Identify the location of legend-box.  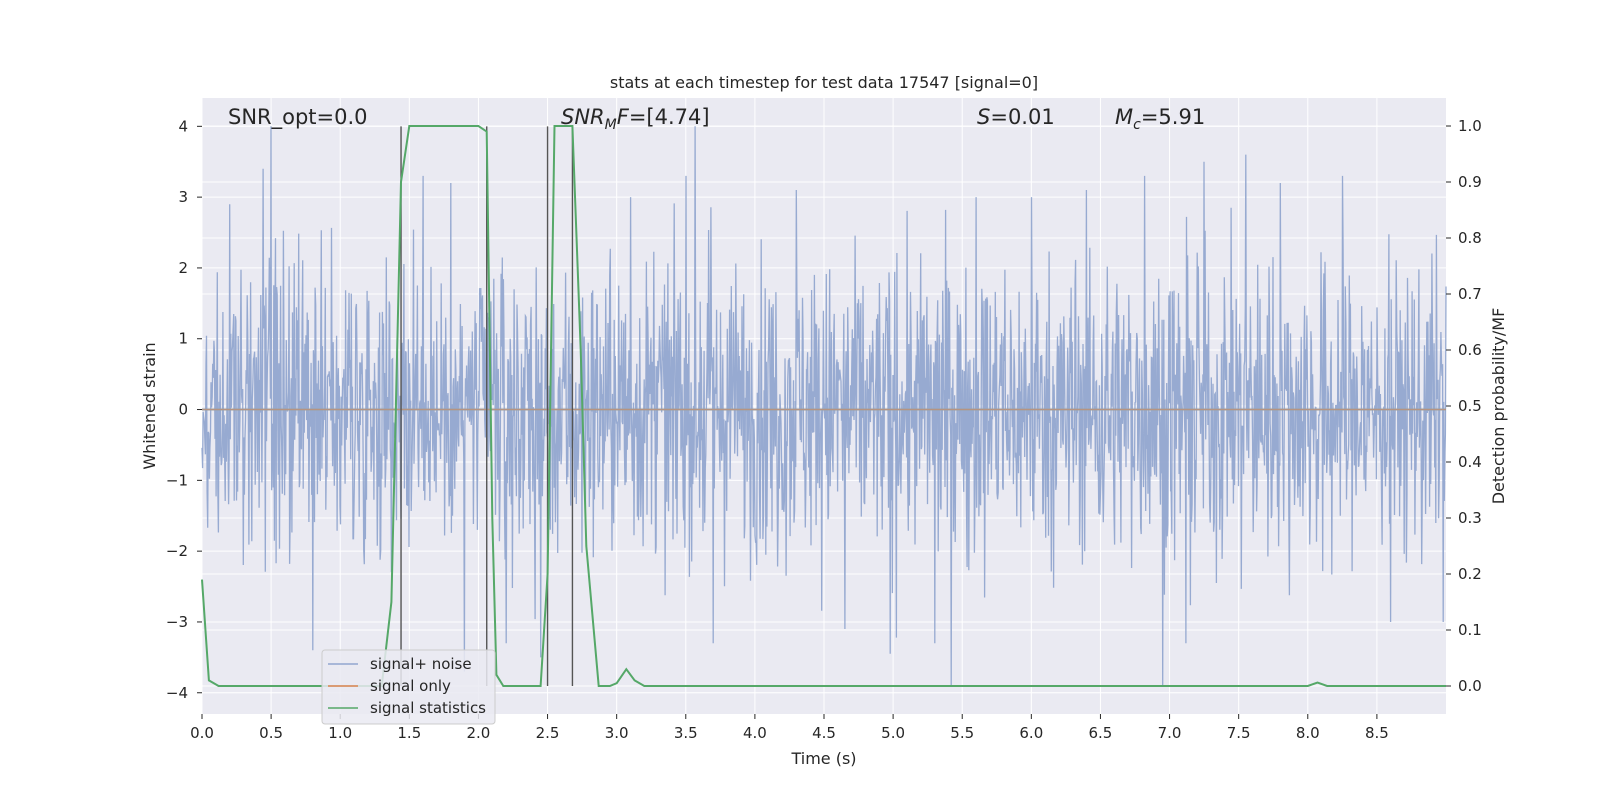
(408, 687).